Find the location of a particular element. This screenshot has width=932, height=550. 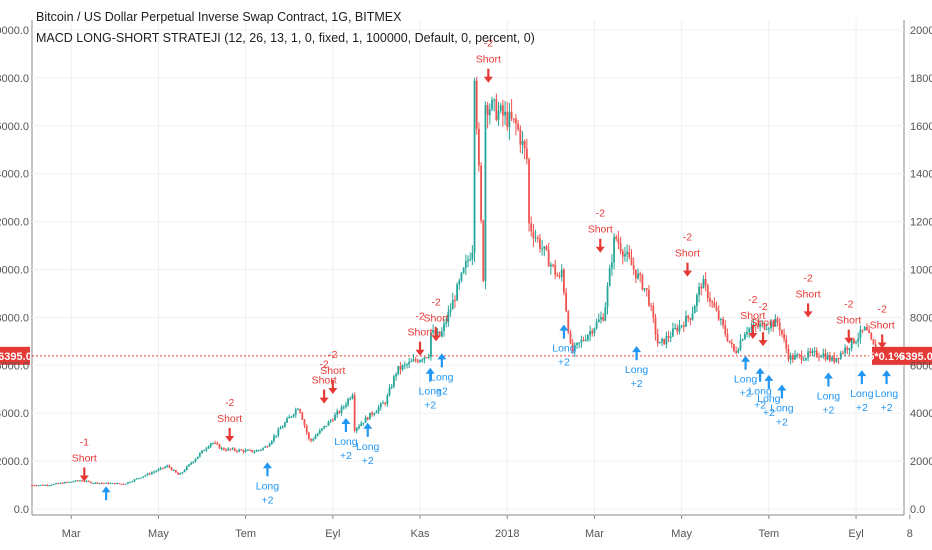

price-tag-right-box is located at coordinates (902, 355).